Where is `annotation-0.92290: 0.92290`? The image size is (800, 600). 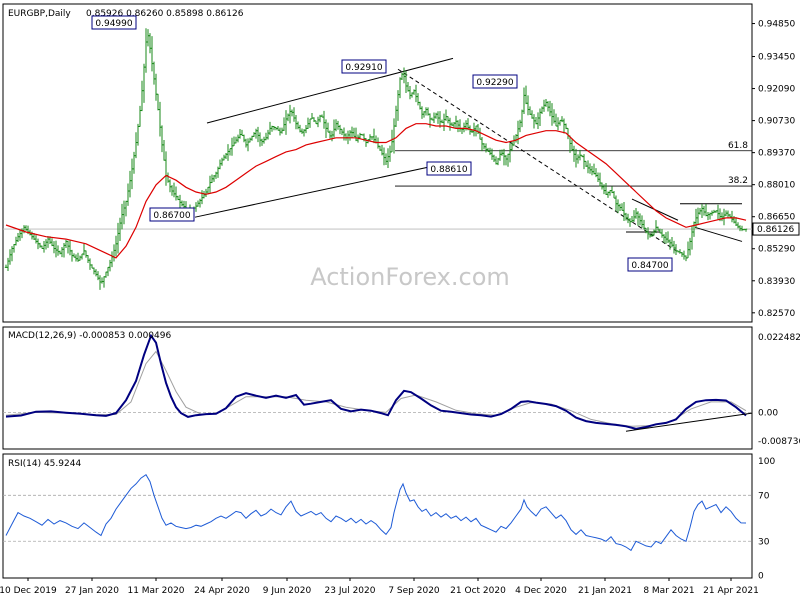
annotation-0.92290: 0.92290 is located at coordinates (495, 81).